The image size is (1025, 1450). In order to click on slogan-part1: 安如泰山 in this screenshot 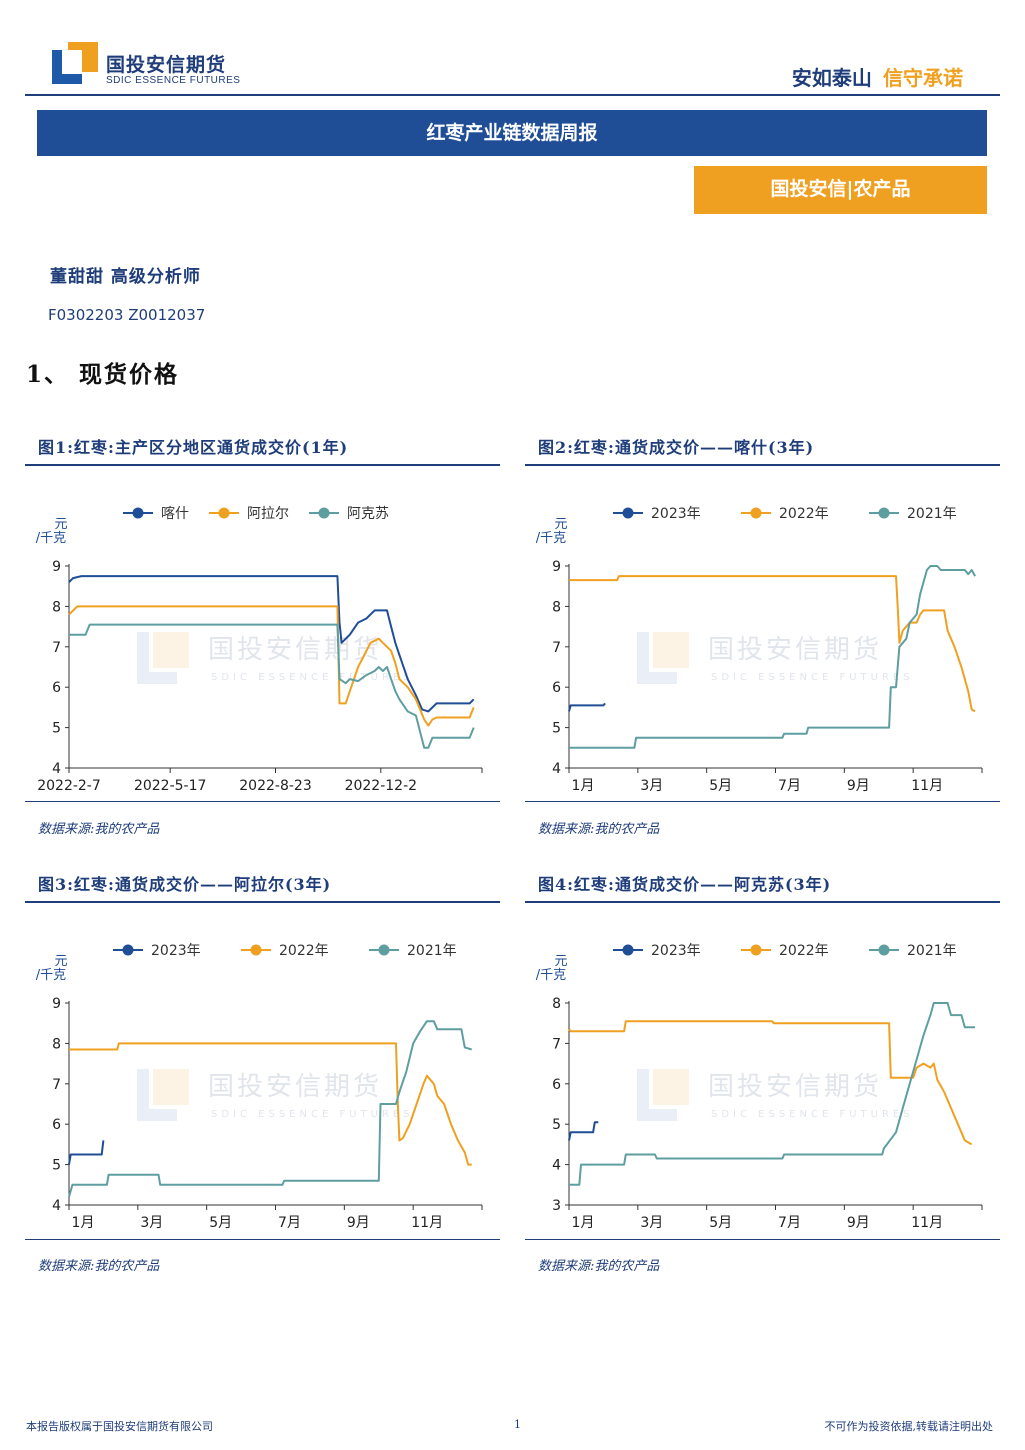, I will do `click(831, 78)`.